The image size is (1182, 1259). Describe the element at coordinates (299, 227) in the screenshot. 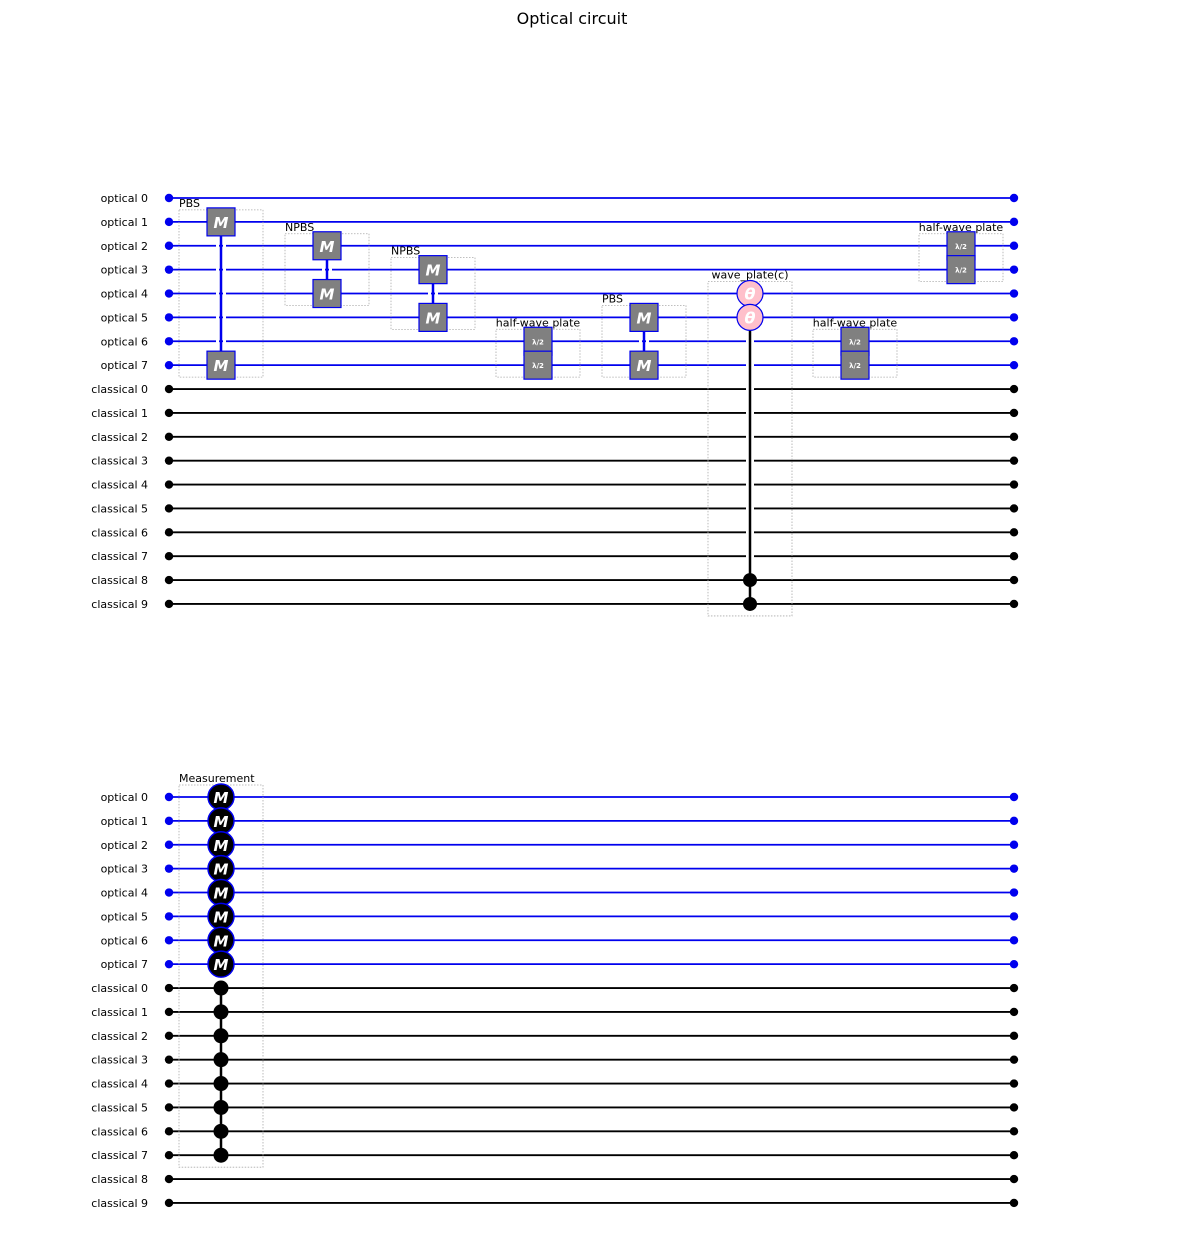

I see `gate-label: NPBS` at that location.